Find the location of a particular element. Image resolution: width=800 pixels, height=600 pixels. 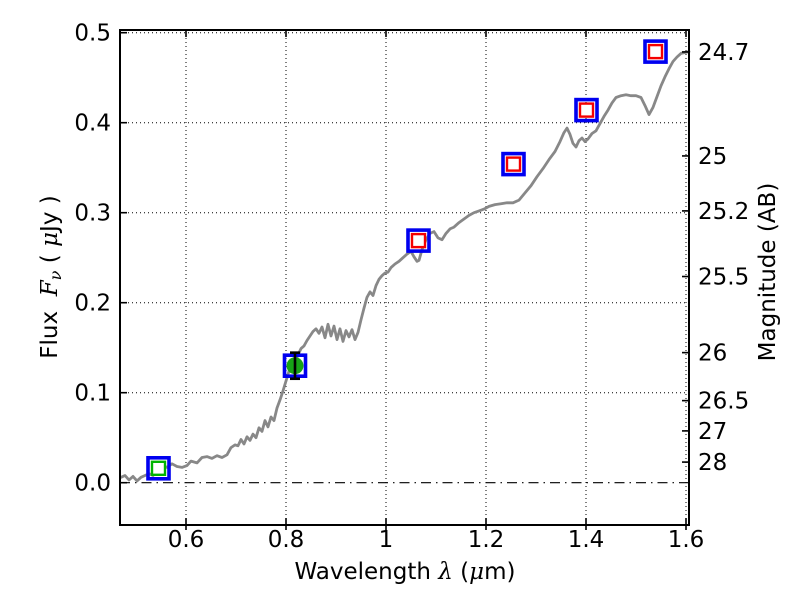

inner-photometry-square-green is located at coordinates (158, 468).